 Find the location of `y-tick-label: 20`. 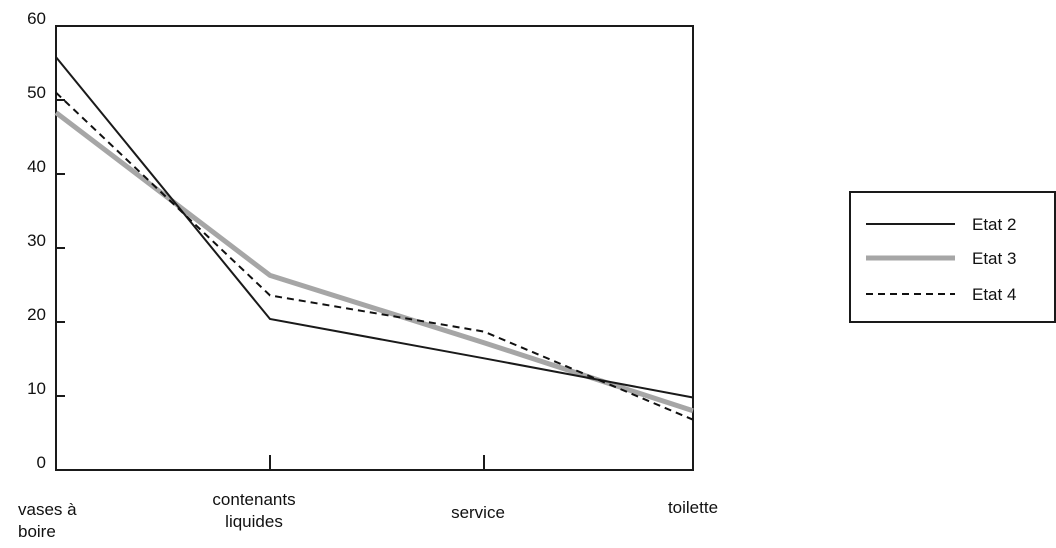

y-tick-label: 20 is located at coordinates (36, 314).